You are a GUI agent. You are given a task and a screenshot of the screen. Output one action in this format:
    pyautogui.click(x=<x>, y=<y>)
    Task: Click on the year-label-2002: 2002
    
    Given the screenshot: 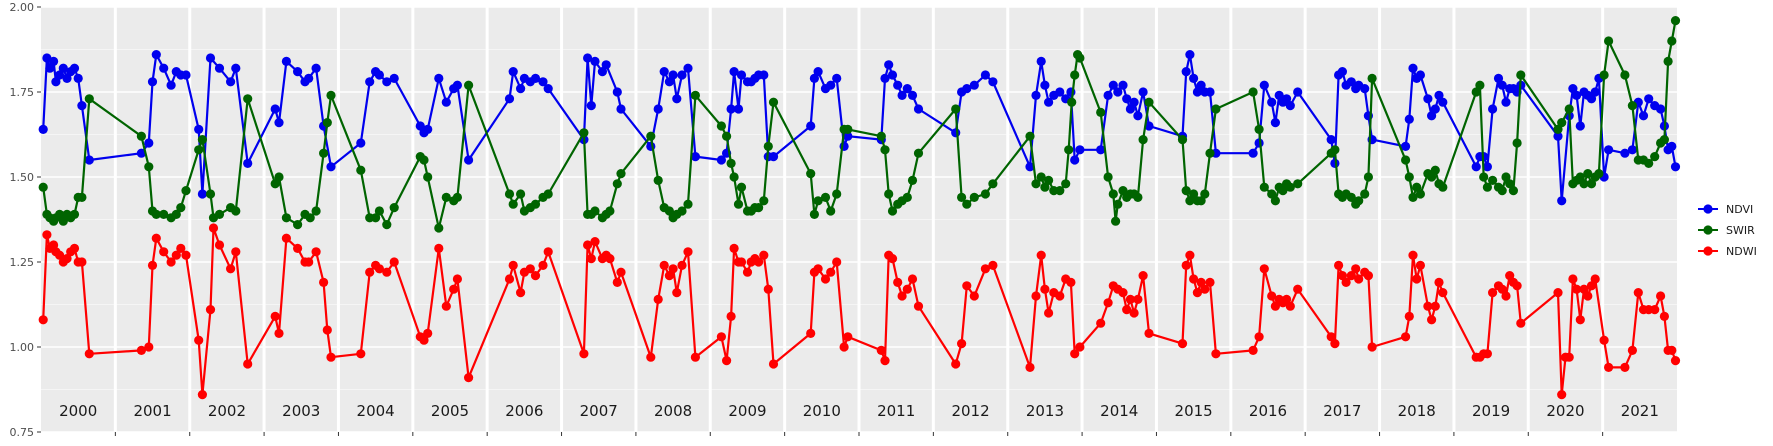 What is the action you would take?
    pyautogui.click(x=227, y=411)
    